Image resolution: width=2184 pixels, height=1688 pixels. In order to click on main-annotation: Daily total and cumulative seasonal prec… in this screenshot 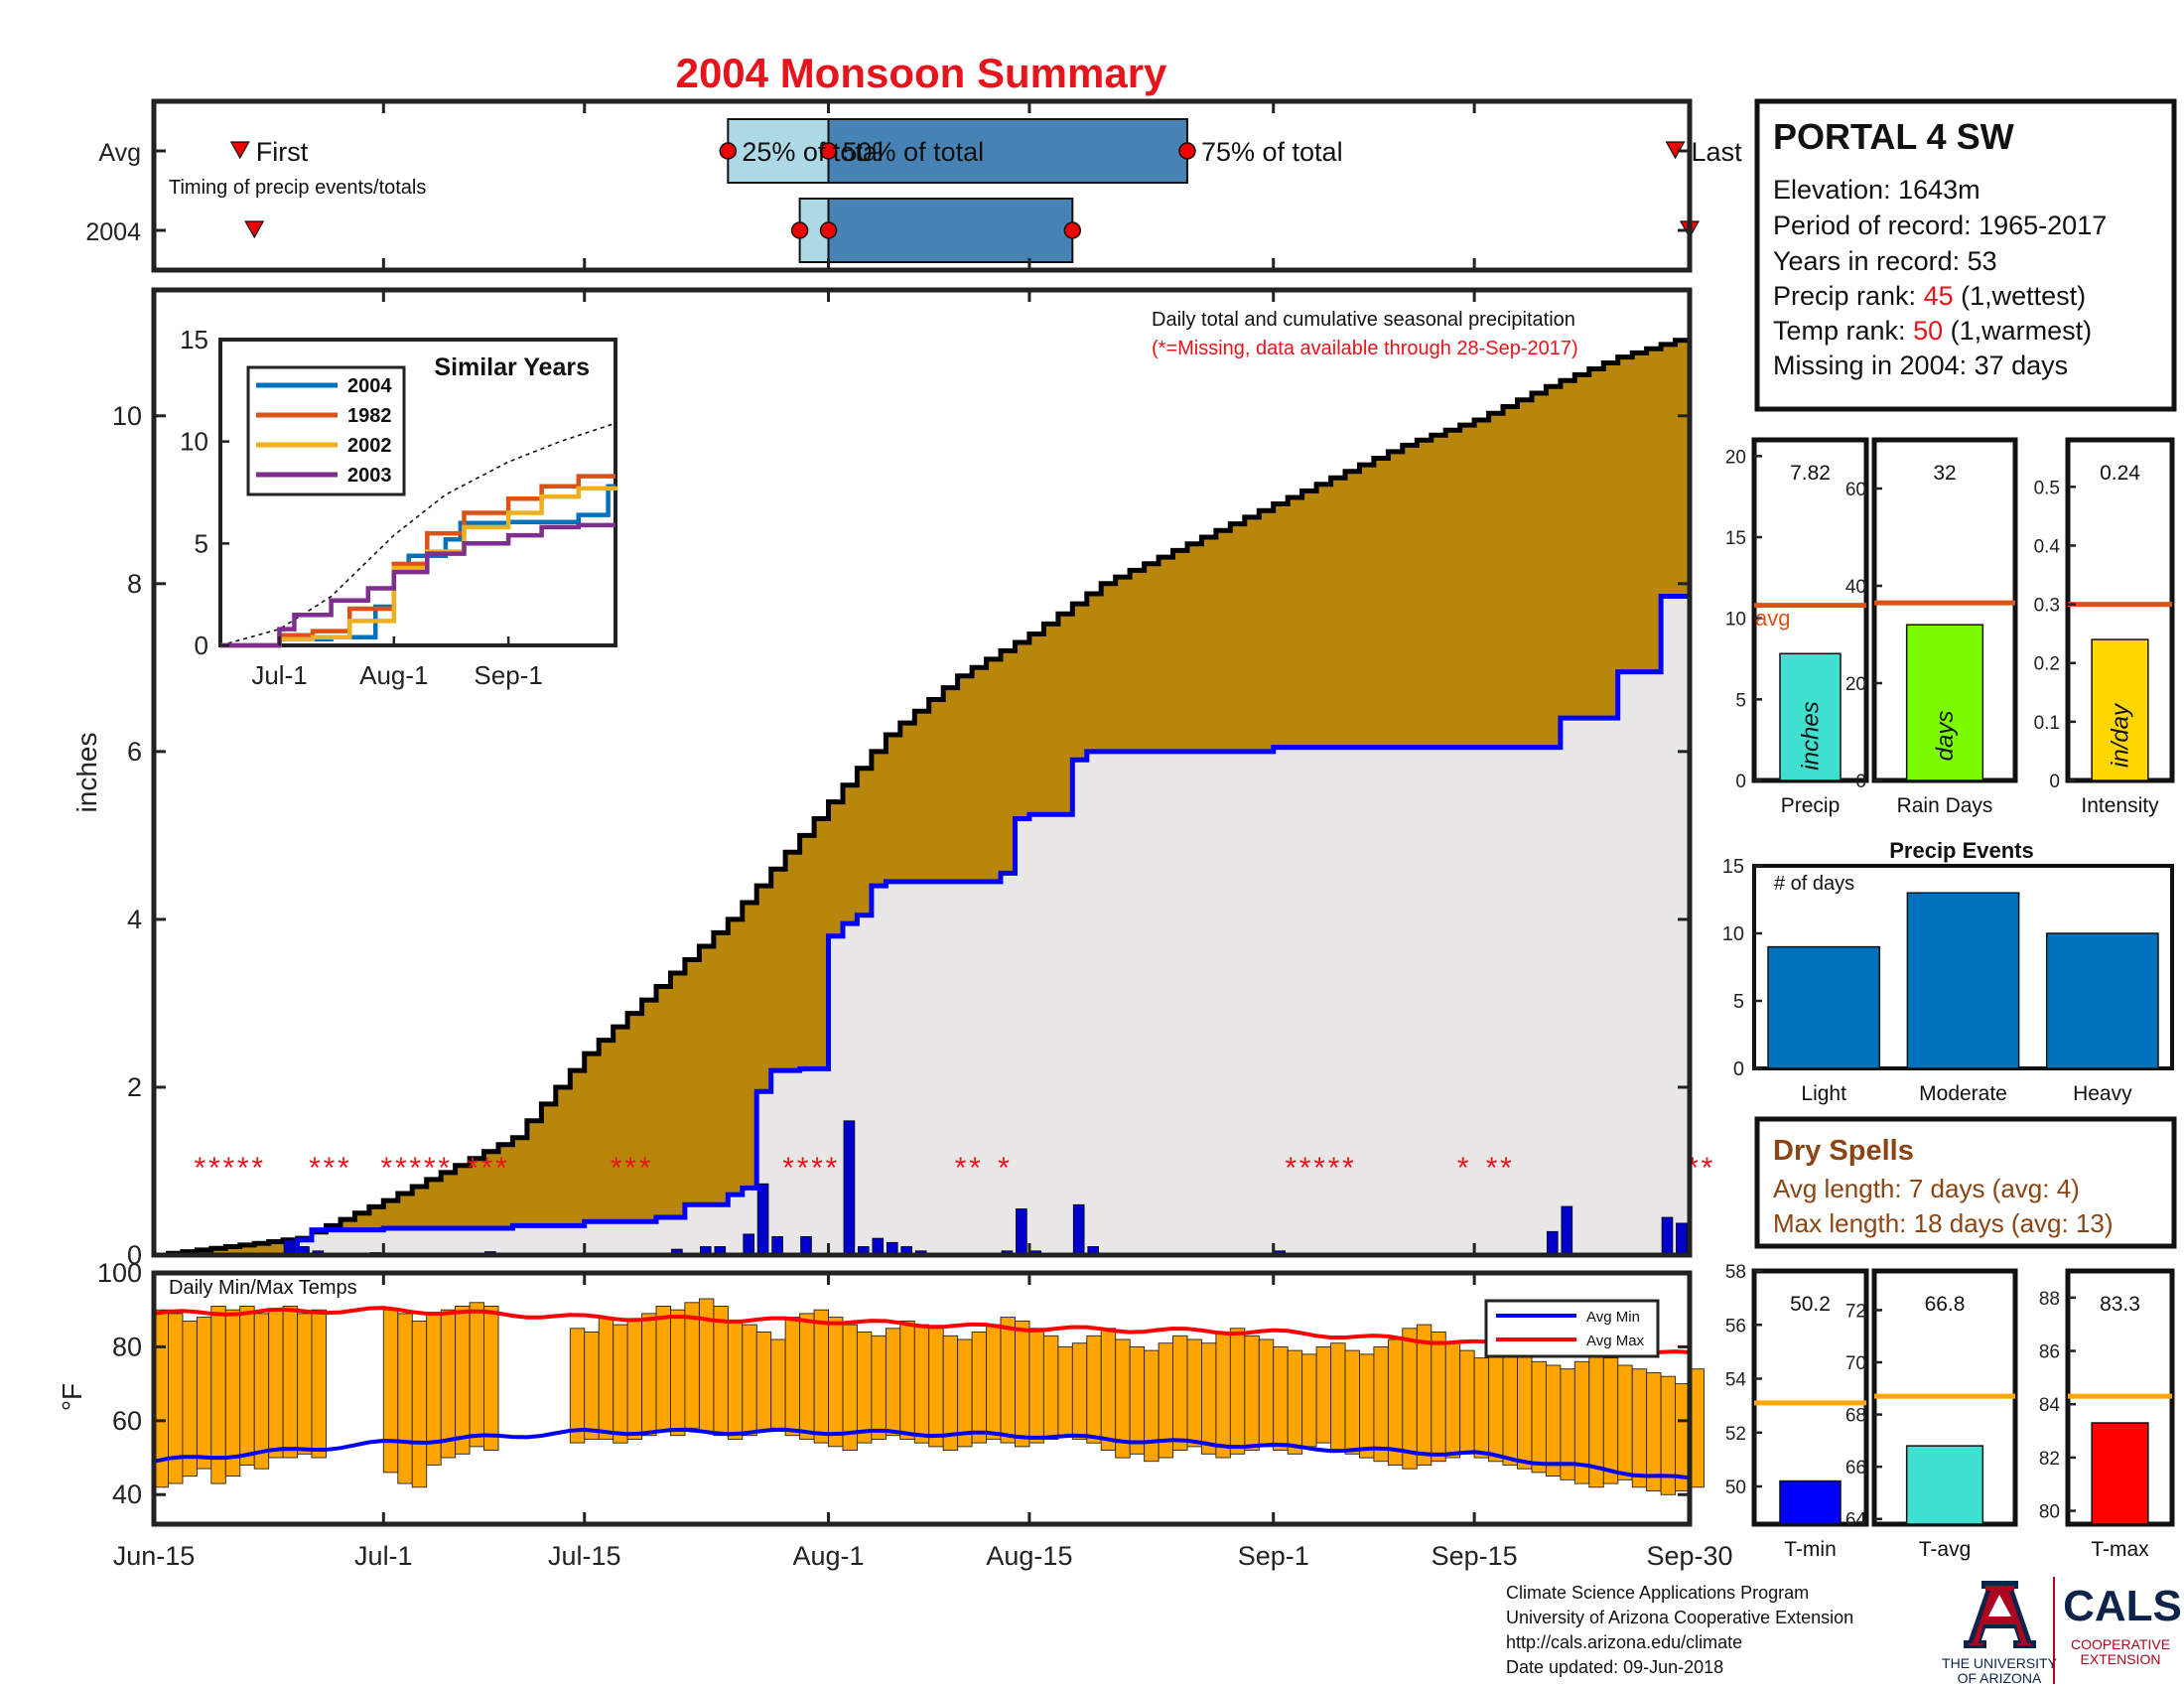, I will do `click(1363, 320)`.